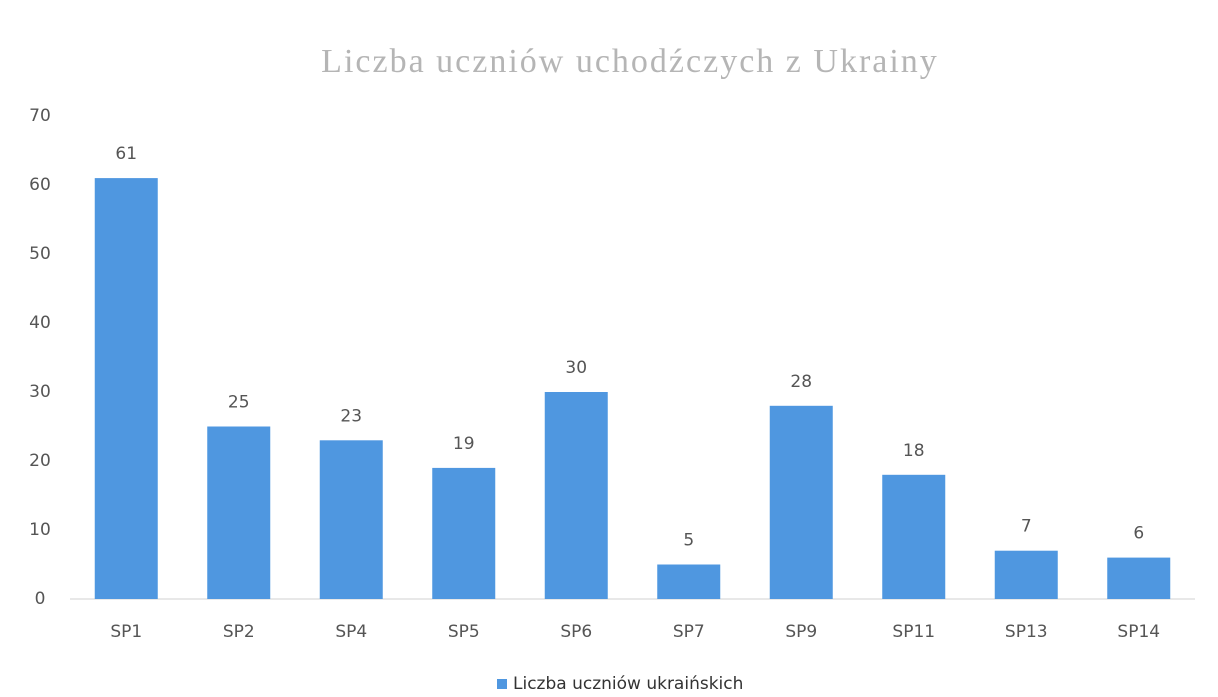 Image resolution: width=1218 pixels, height=697 pixels. Describe the element at coordinates (801, 382) in the screenshot. I see `data-label: 28` at that location.